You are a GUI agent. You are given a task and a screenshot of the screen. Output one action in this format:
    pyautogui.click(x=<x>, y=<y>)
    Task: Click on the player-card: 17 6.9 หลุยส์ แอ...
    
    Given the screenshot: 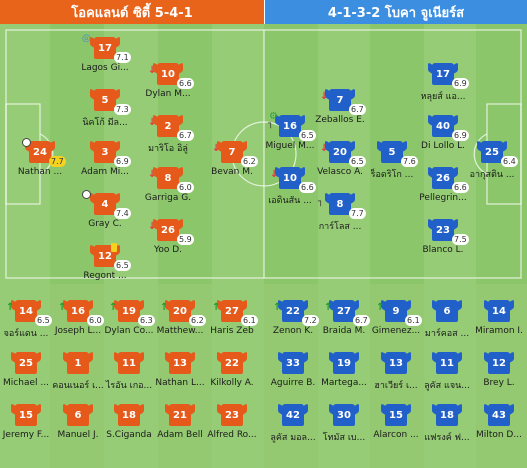 What is the action you would take?
    pyautogui.click(x=443, y=88)
    